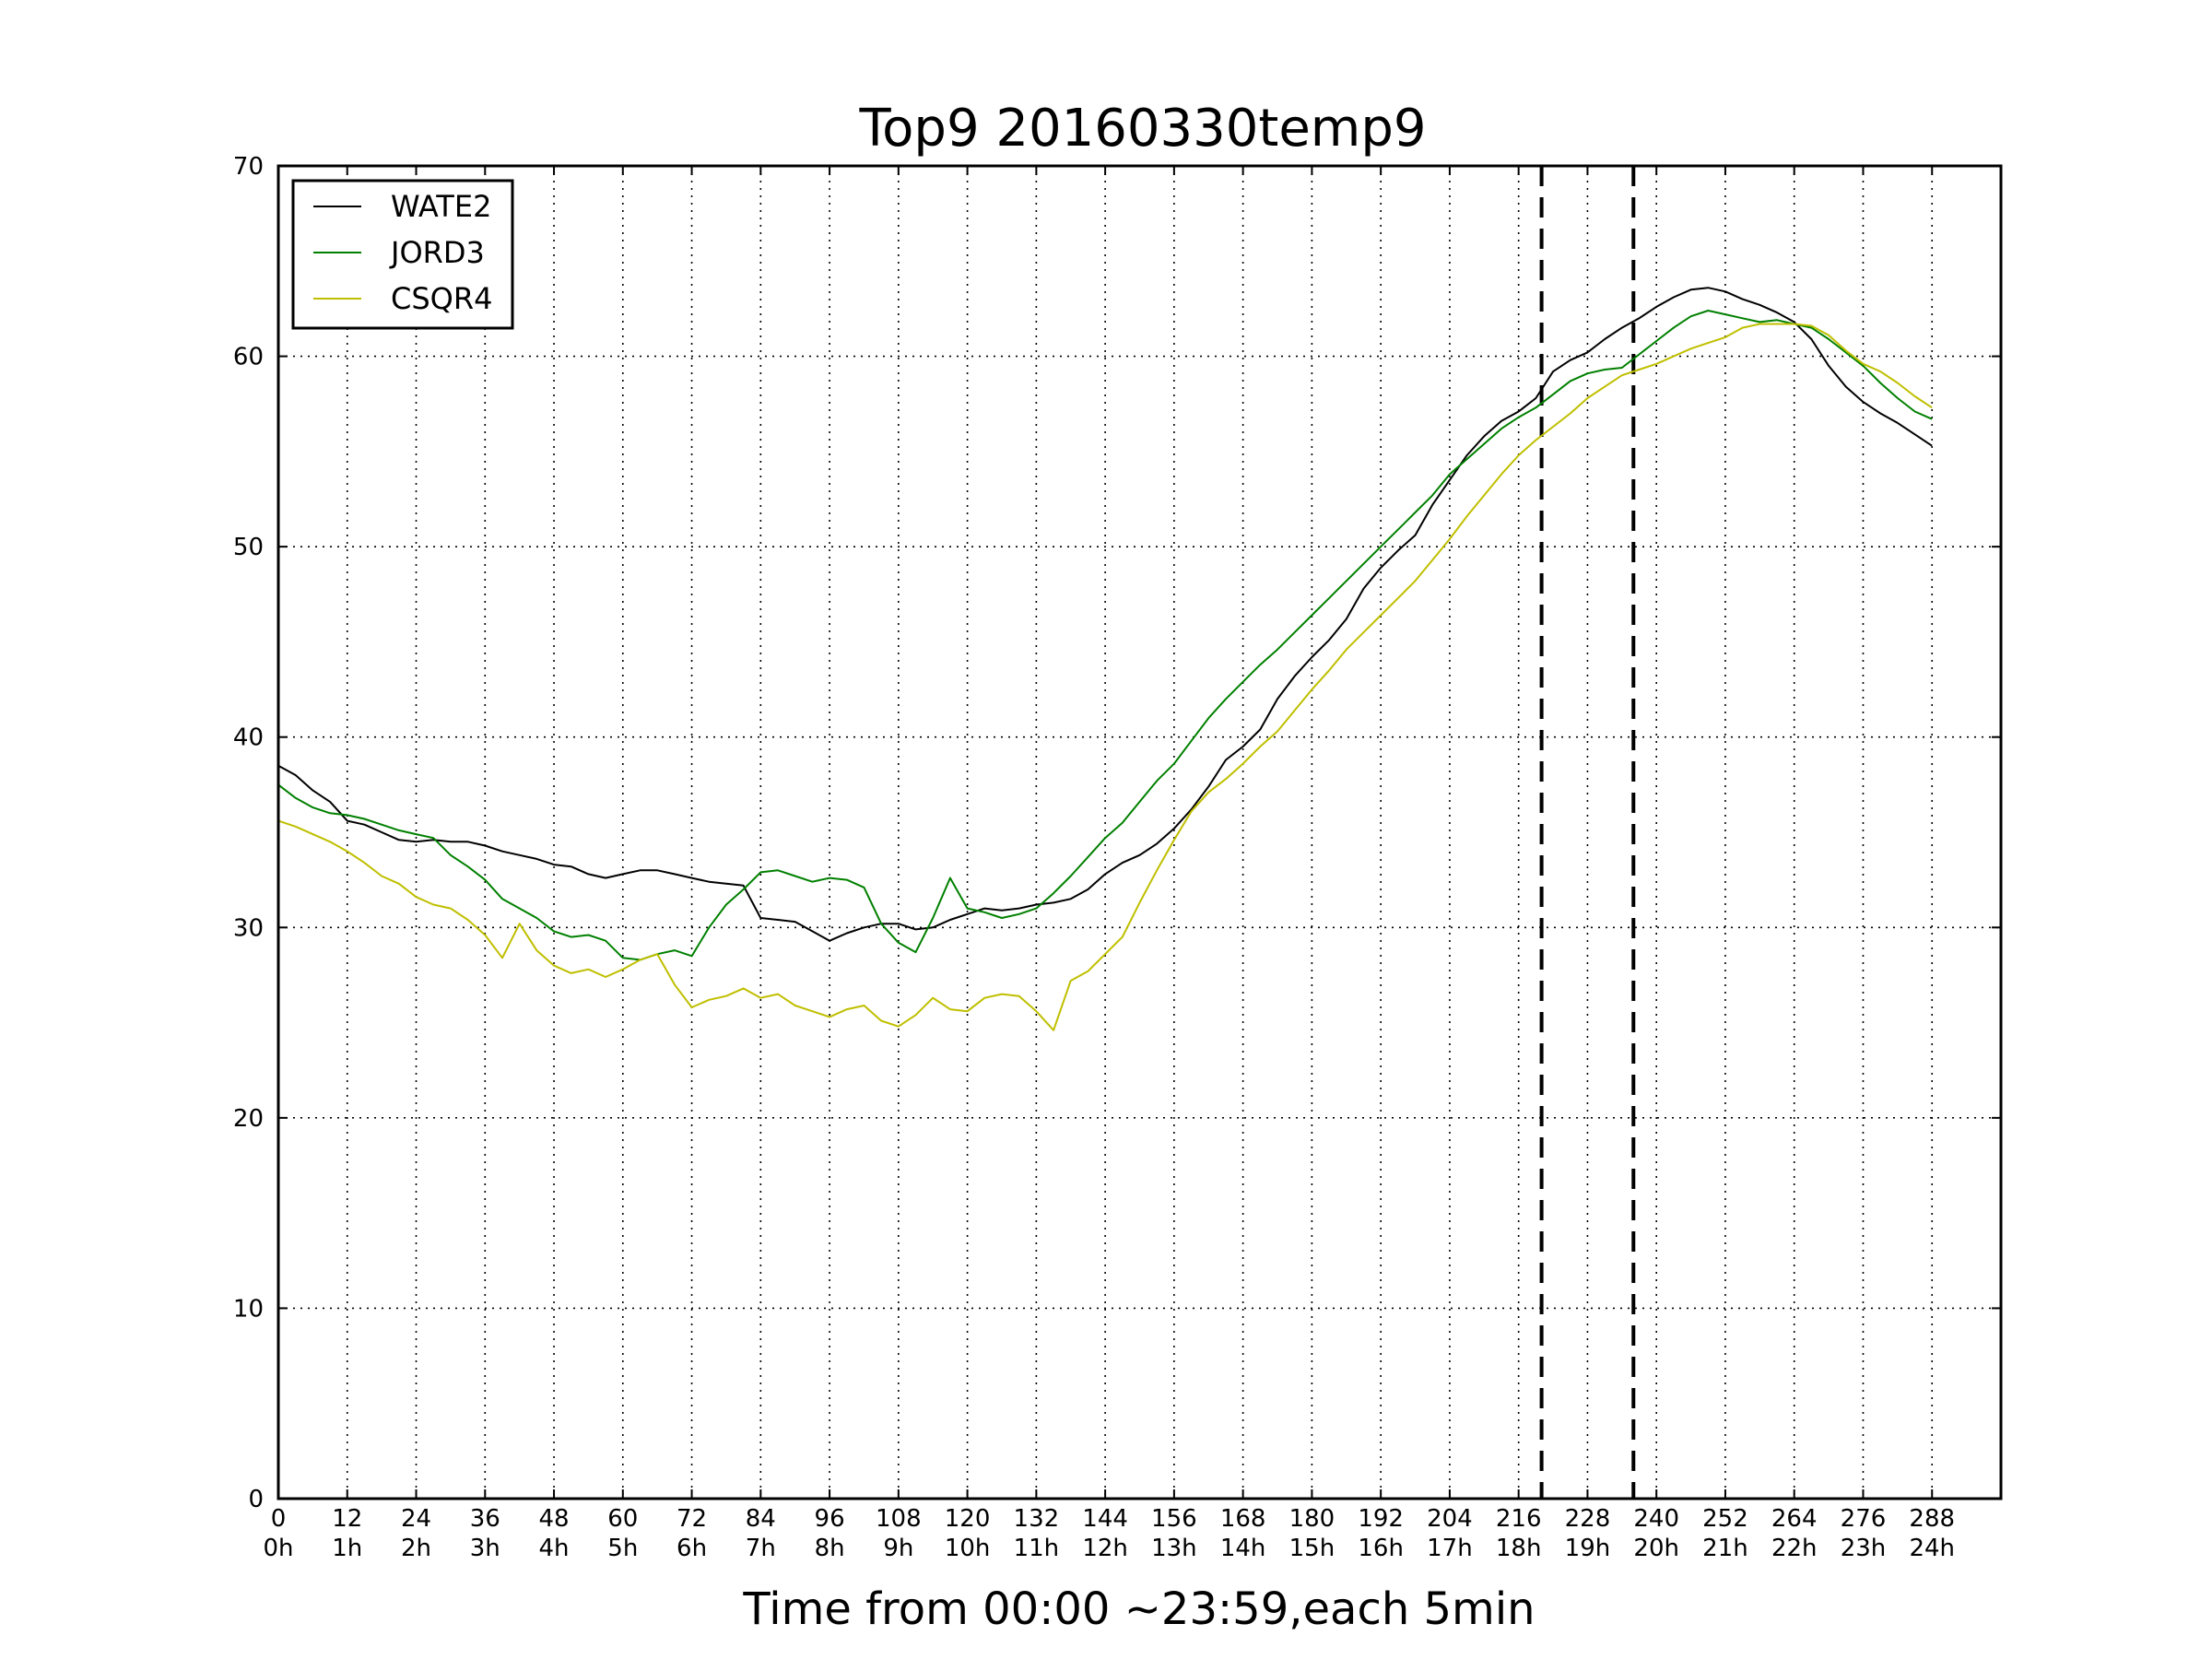 The height and width of the screenshot is (1659, 2212). Describe the element at coordinates (1864, 1548) in the screenshot. I see `x-tick-label-hour: 23h` at that location.